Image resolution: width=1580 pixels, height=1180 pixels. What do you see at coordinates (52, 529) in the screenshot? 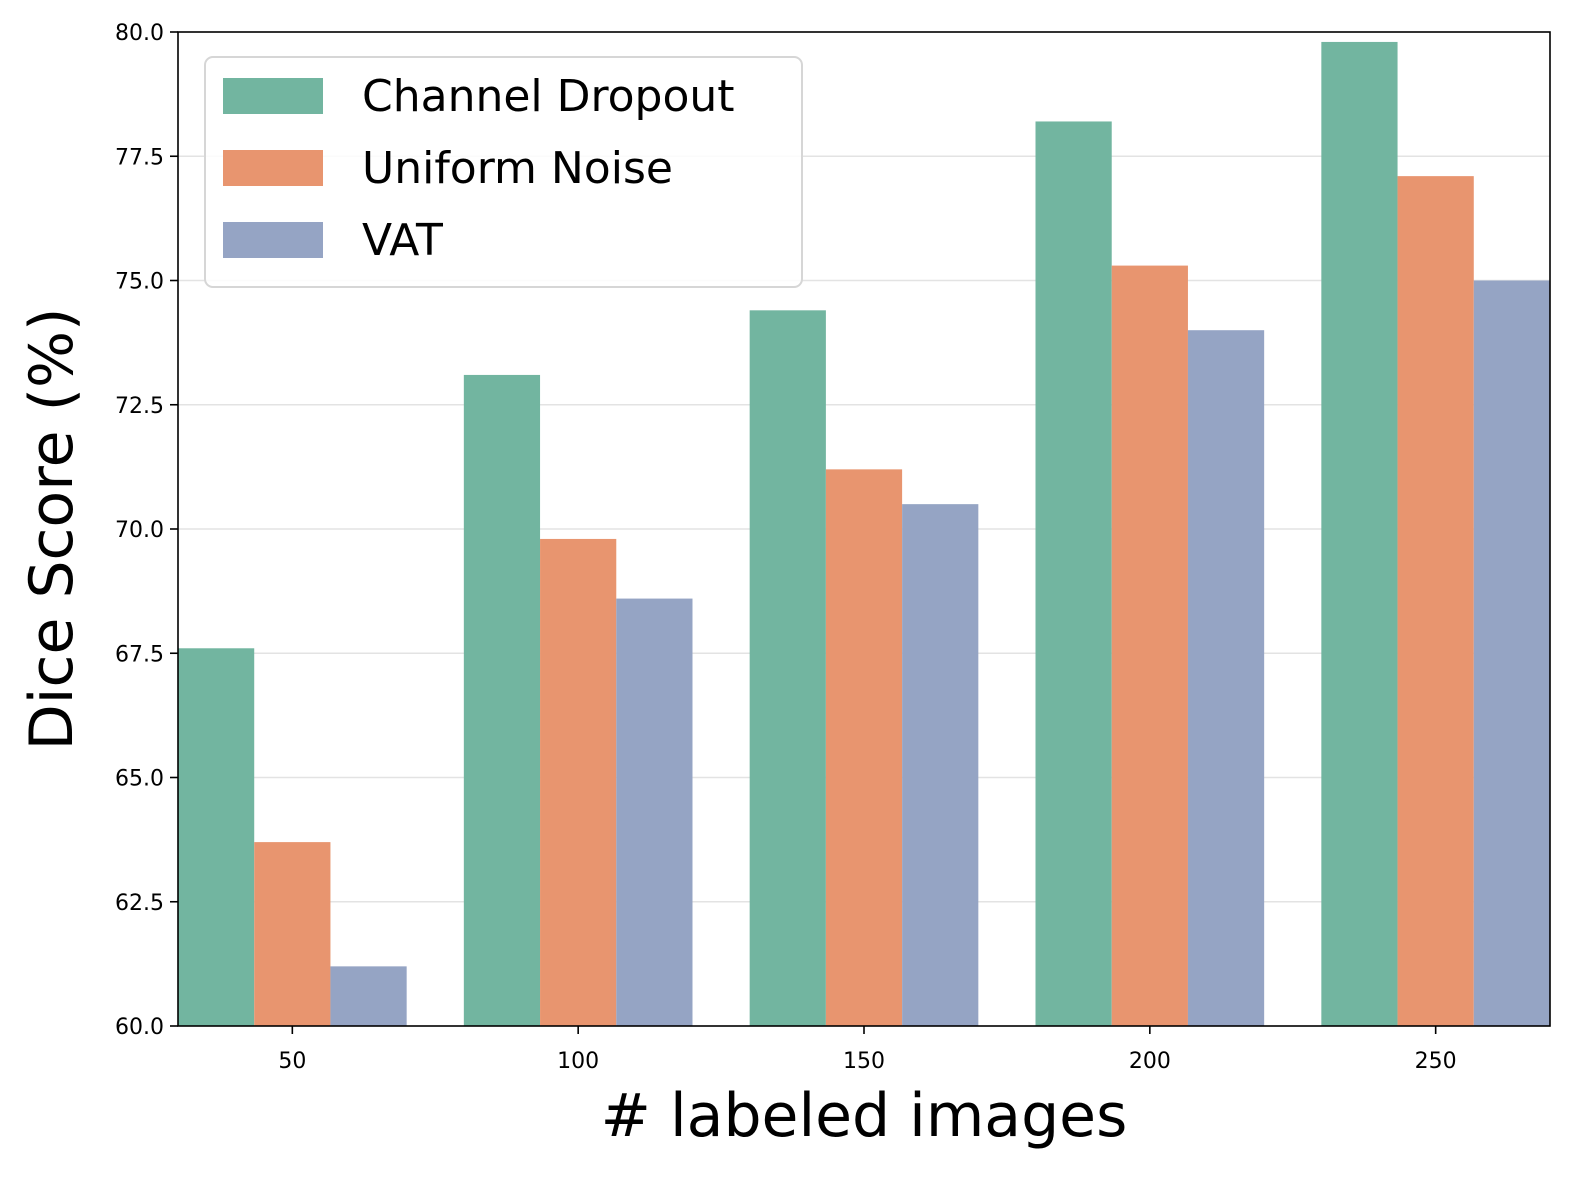
I see `y-axis-title: Dice Score (%)` at bounding box center [52, 529].